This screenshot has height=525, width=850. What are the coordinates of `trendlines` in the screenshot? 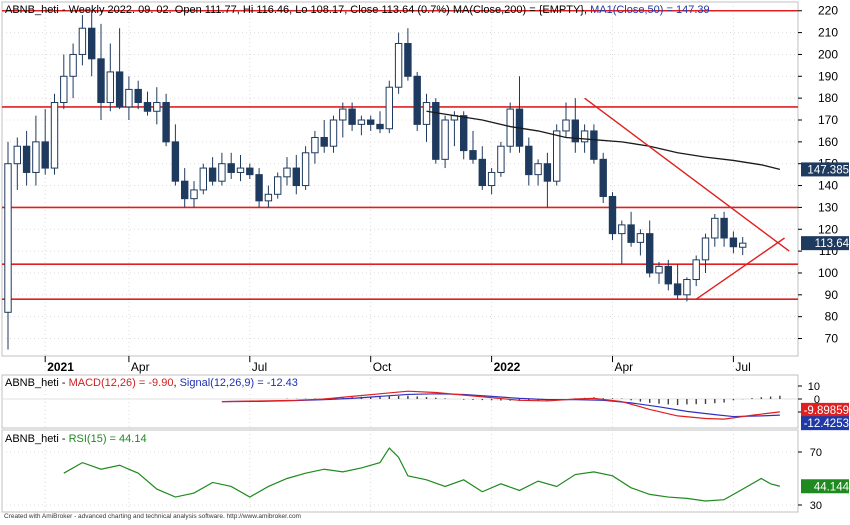 It's located at (687, 198).